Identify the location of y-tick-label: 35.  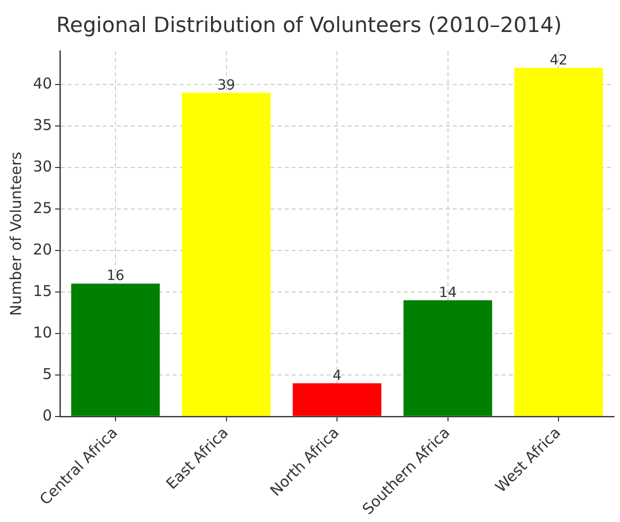
(42, 125).